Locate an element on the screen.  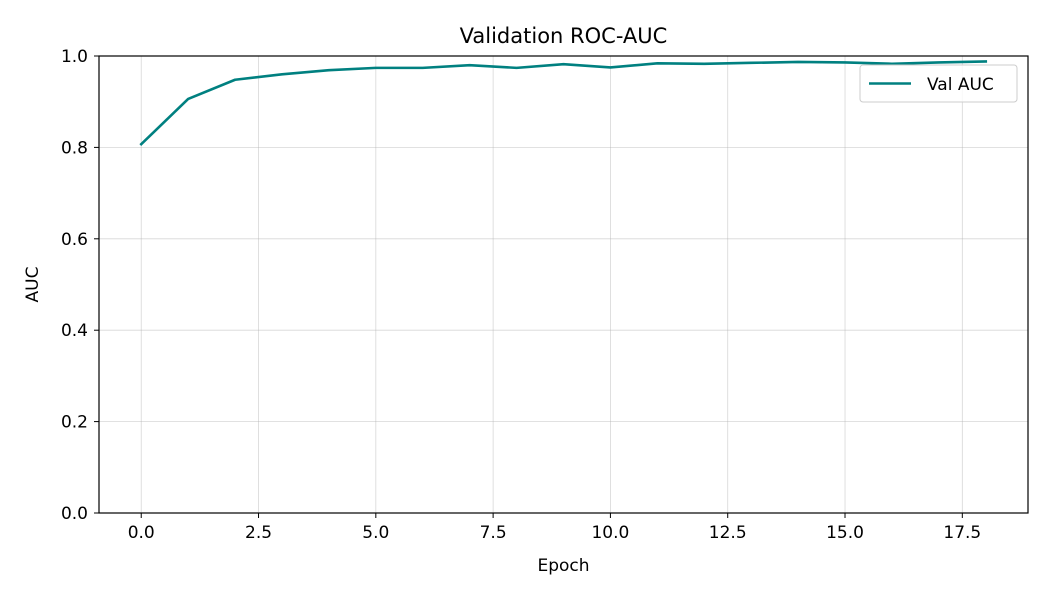
legend: Val AUC is located at coordinates (938, 83).